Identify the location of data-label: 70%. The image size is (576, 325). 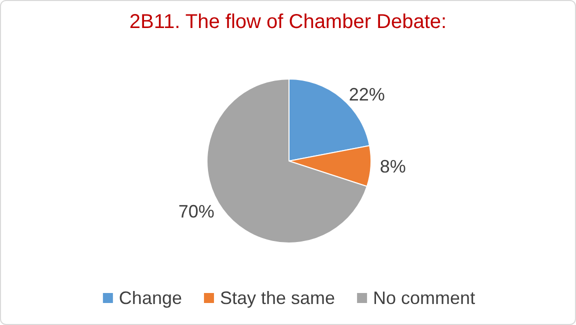
(196, 212).